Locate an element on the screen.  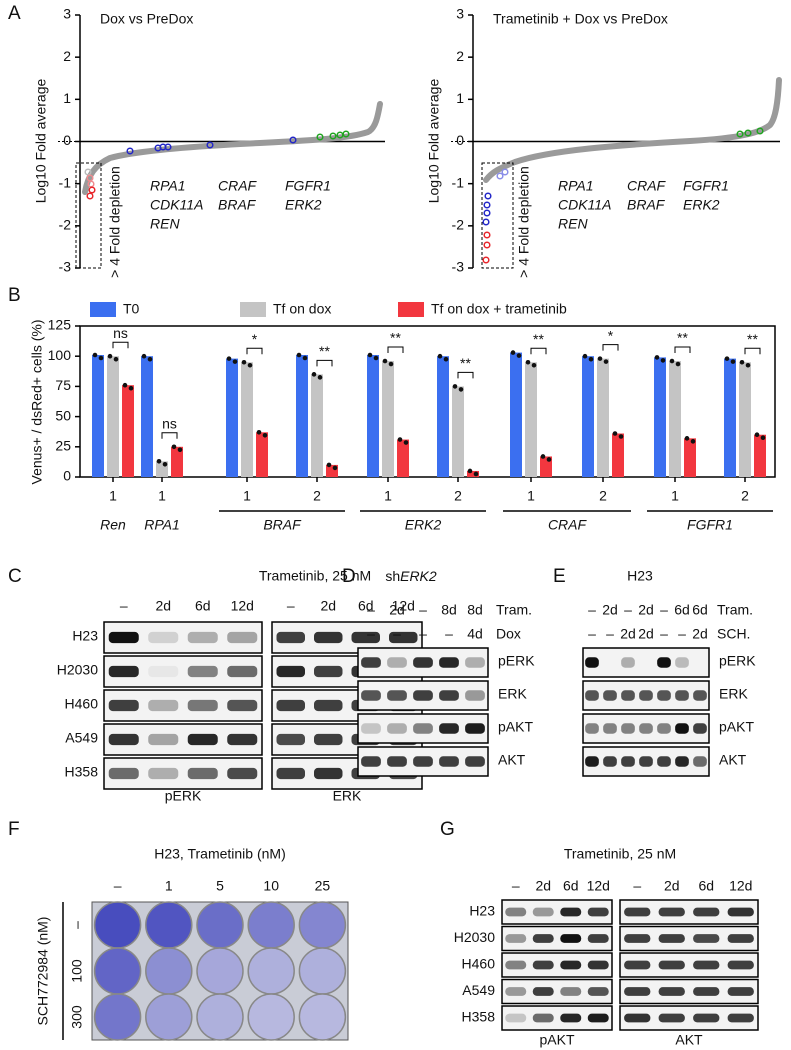
y-tick-label: 100 is located at coordinates (60, 355).